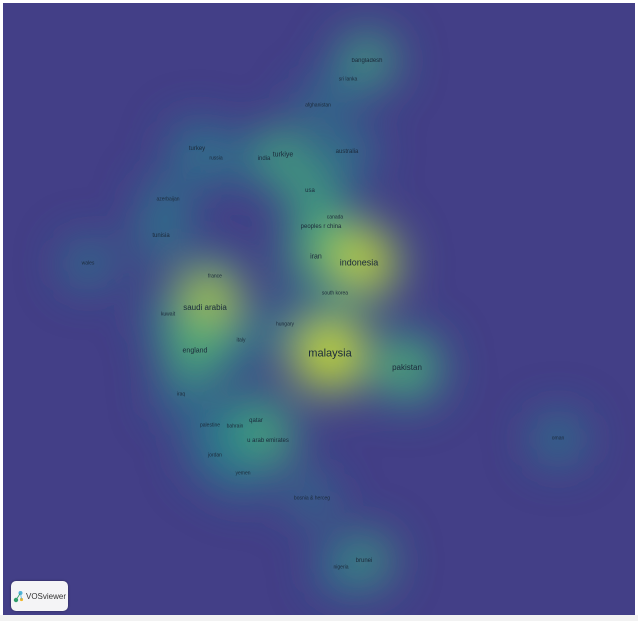 The height and width of the screenshot is (621, 638). I want to click on node-label-india: india, so click(264, 159).